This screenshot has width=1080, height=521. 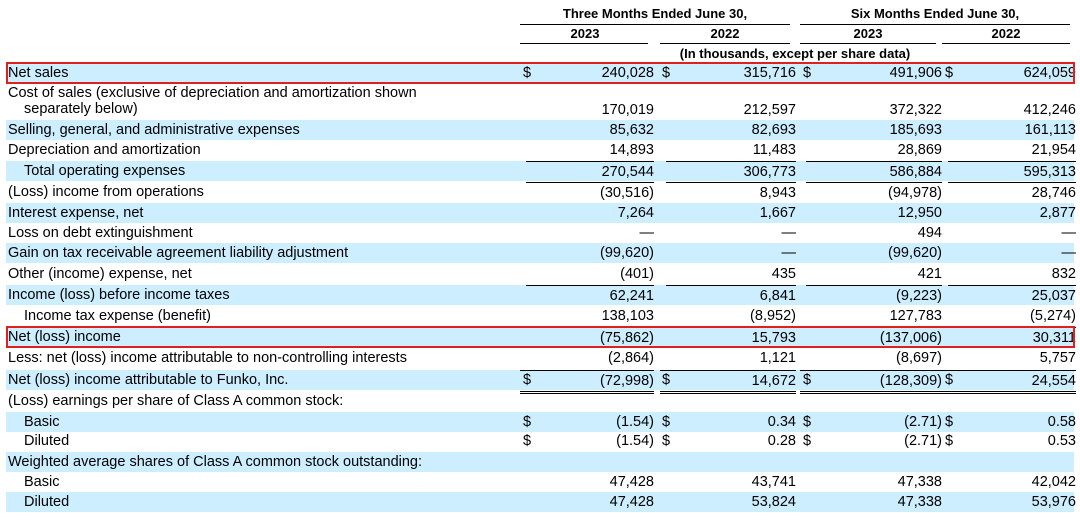 I want to click on value-cell: (72,998), so click(x=587, y=382).